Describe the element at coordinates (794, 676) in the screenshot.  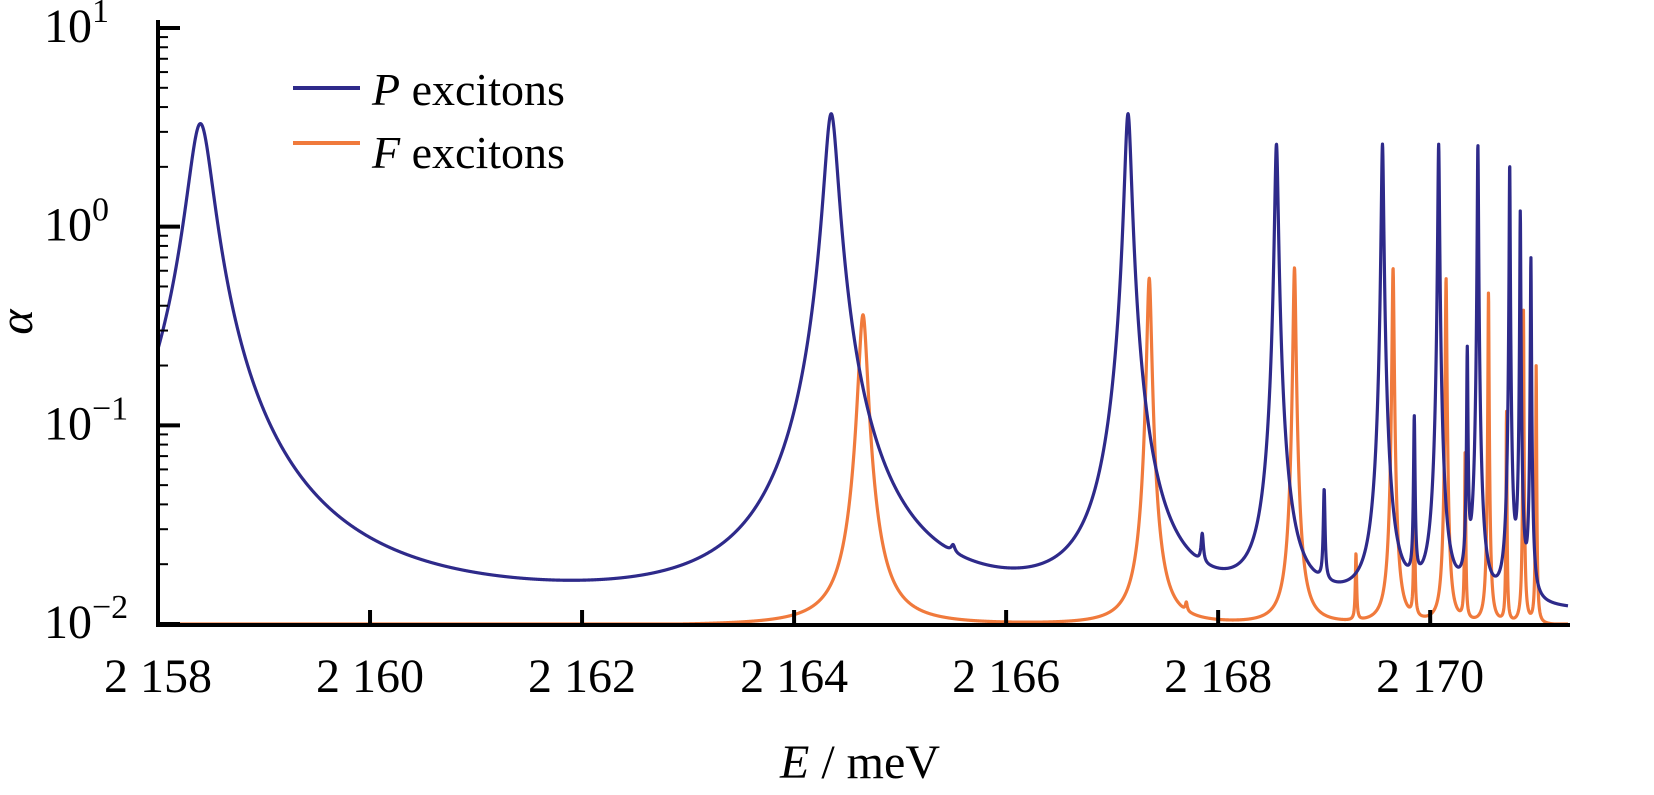
I see `x-tick-label: 2 164` at that location.